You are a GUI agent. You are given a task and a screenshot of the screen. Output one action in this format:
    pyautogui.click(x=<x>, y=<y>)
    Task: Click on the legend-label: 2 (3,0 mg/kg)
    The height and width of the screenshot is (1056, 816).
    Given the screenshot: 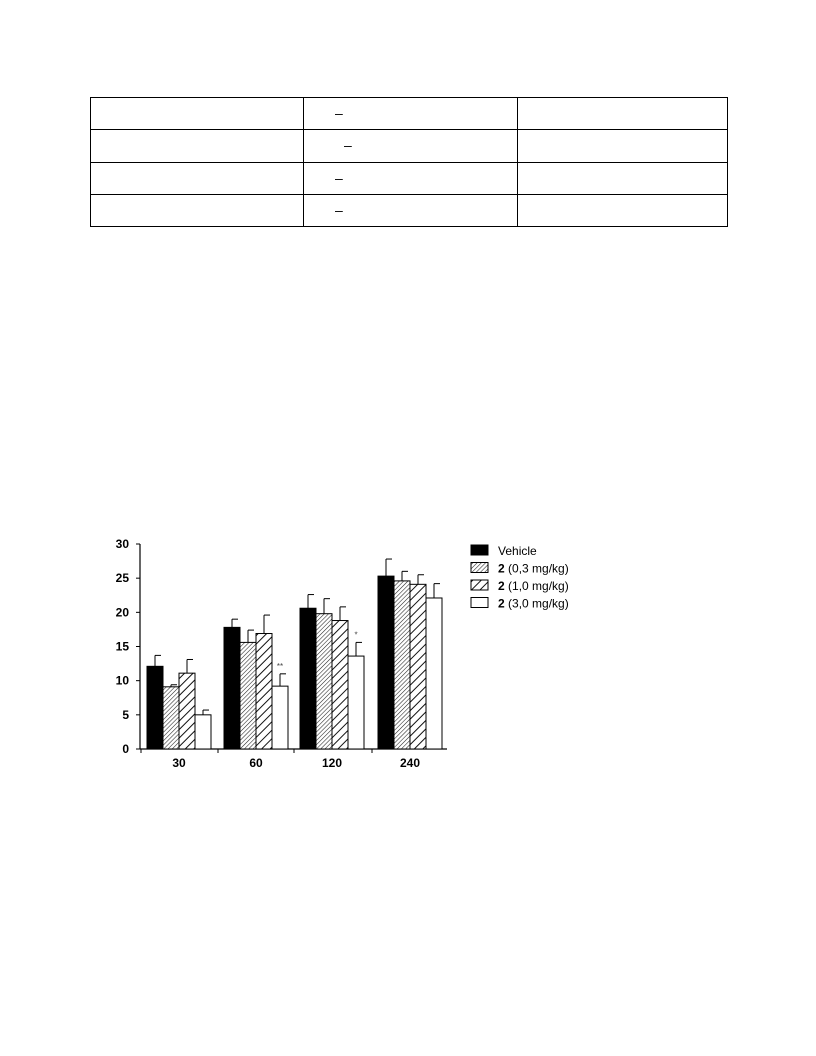 What is the action you would take?
    pyautogui.click(x=533, y=604)
    